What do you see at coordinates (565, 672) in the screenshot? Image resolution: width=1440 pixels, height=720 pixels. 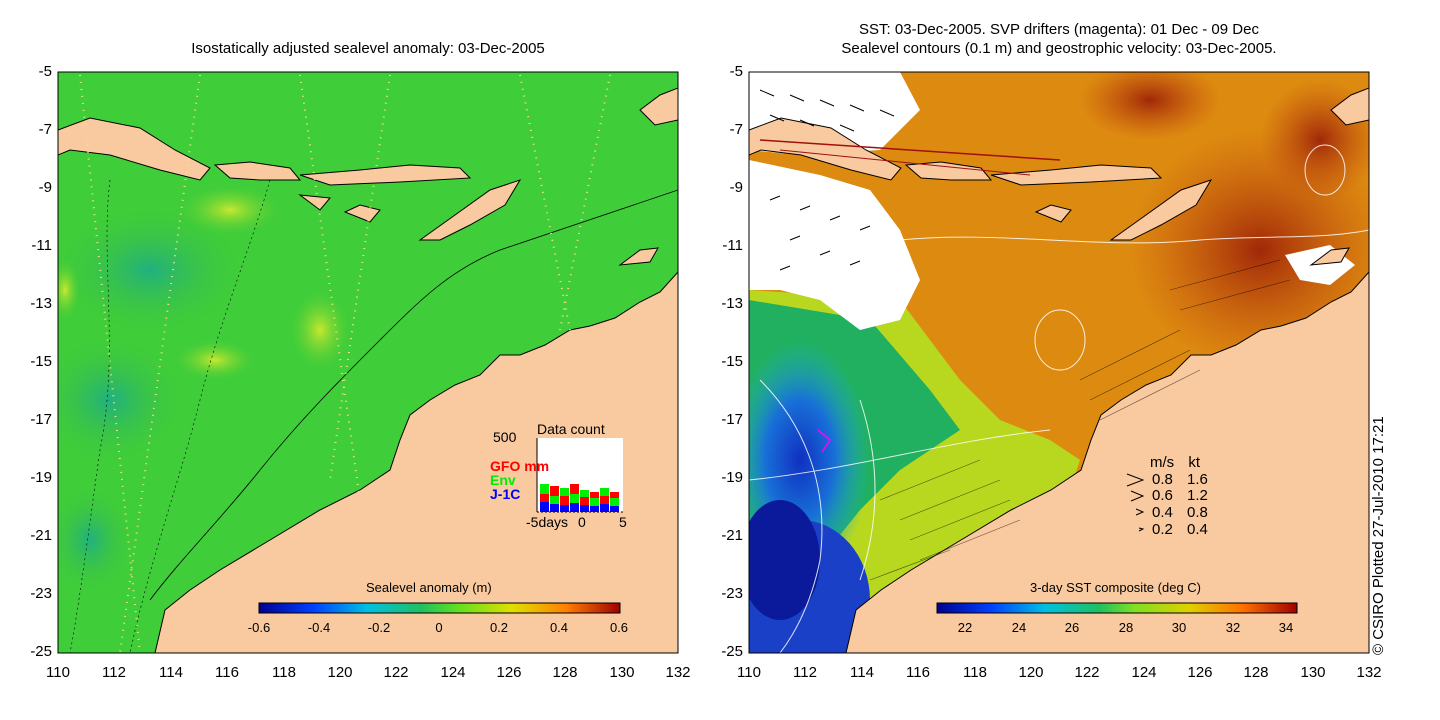 I see `left-x-tick: 128` at bounding box center [565, 672].